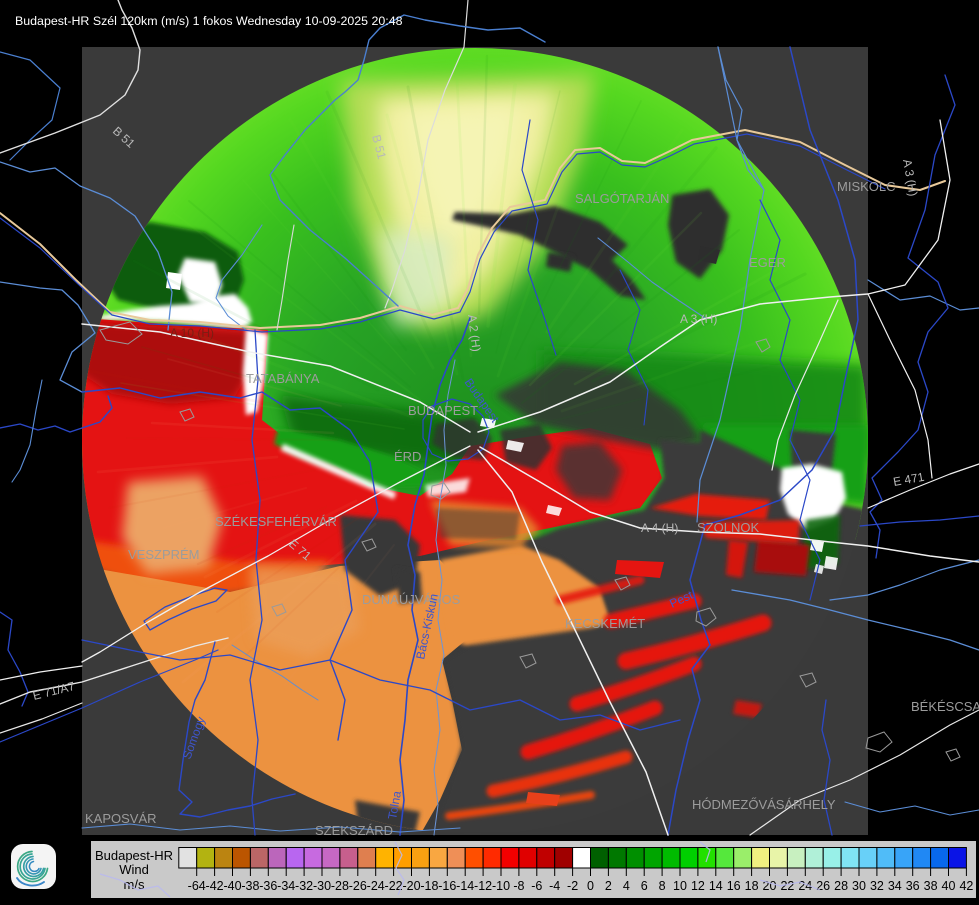 This screenshot has height=905, width=979. What do you see at coordinates (197, 886) in the screenshot?
I see `svg-text: -64` at bounding box center [197, 886].